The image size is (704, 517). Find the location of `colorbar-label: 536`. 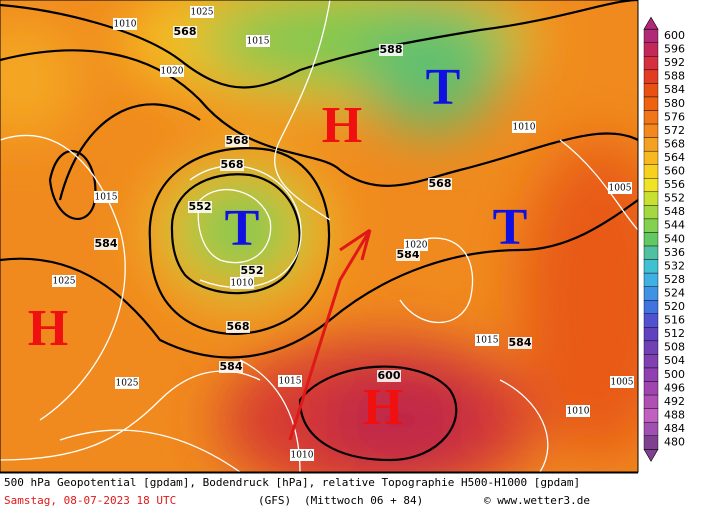

colorbar-label: 536 is located at coordinates (674, 252).